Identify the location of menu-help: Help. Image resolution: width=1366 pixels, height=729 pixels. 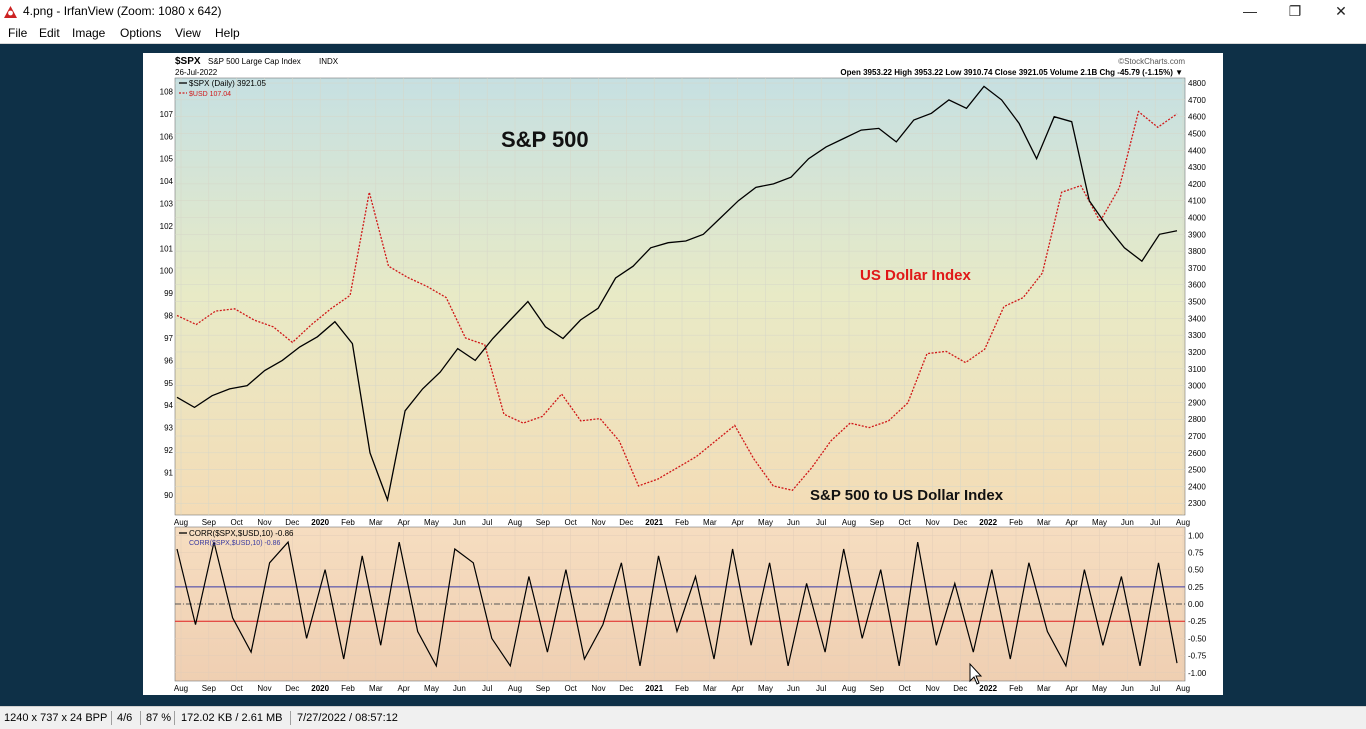
(227, 33).